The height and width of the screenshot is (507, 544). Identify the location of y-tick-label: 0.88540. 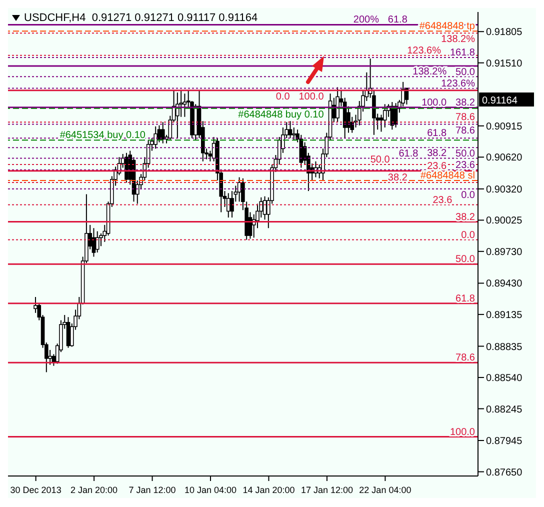
(504, 378).